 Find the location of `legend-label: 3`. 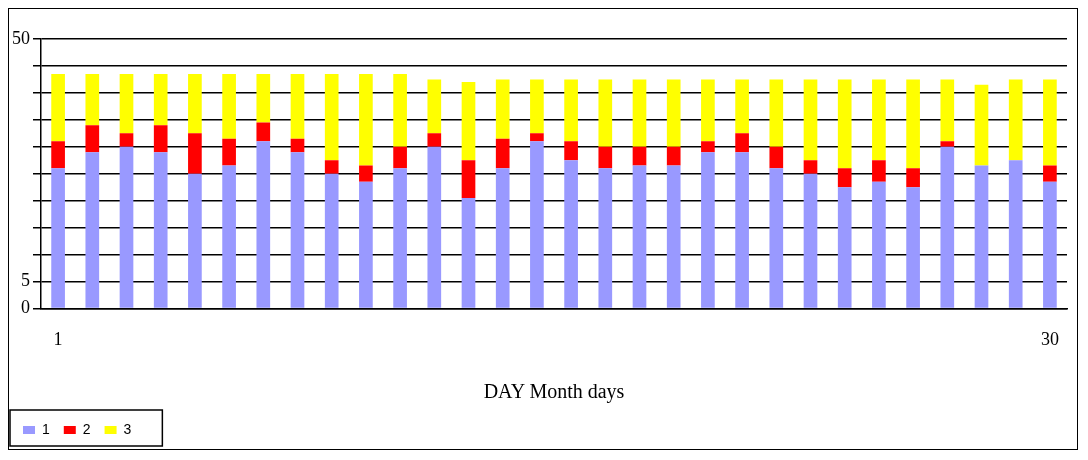

legend-label: 3 is located at coordinates (127, 428).